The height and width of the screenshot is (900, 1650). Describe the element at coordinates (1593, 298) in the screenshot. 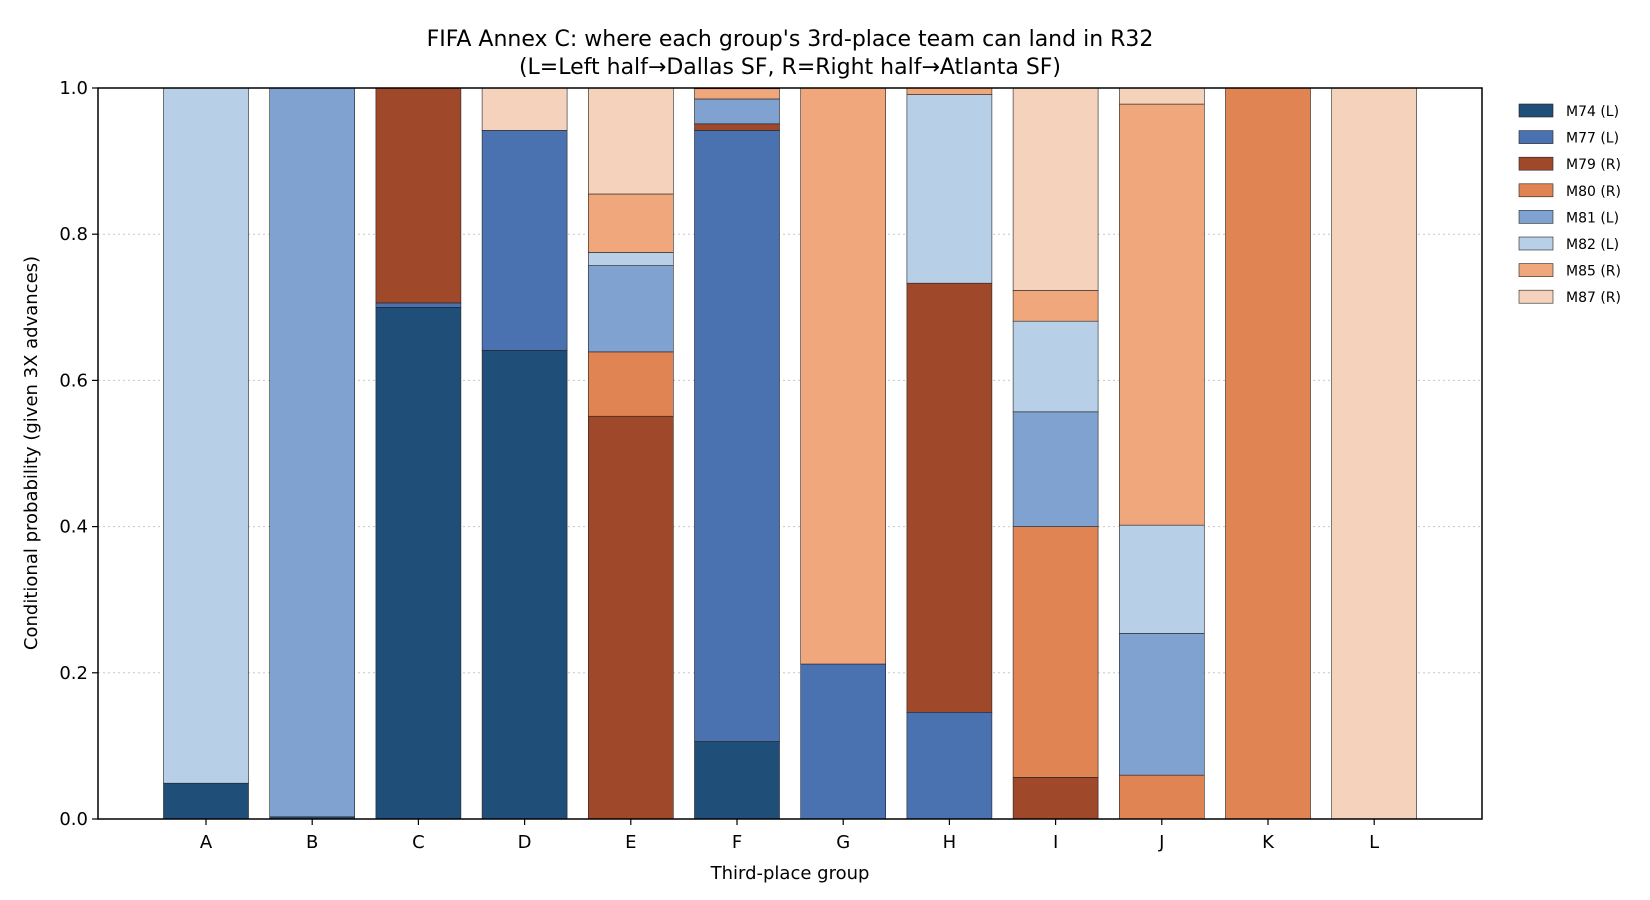

I see `legend-label: M87 (R)` at that location.